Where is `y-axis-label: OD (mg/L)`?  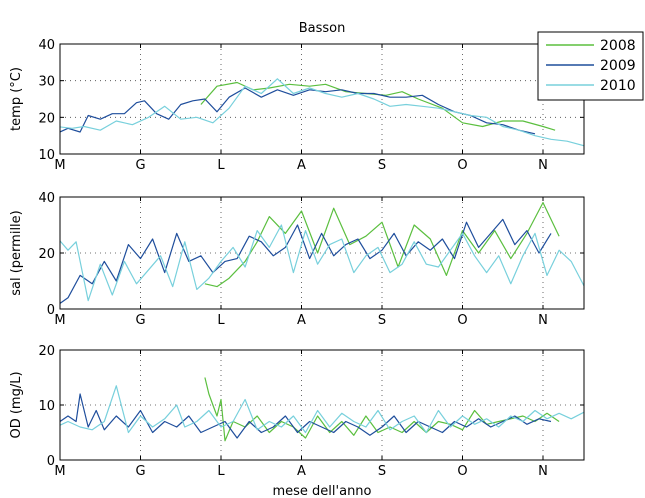
y-axis-label: OD (mg/L) is located at coordinates (16, 404).